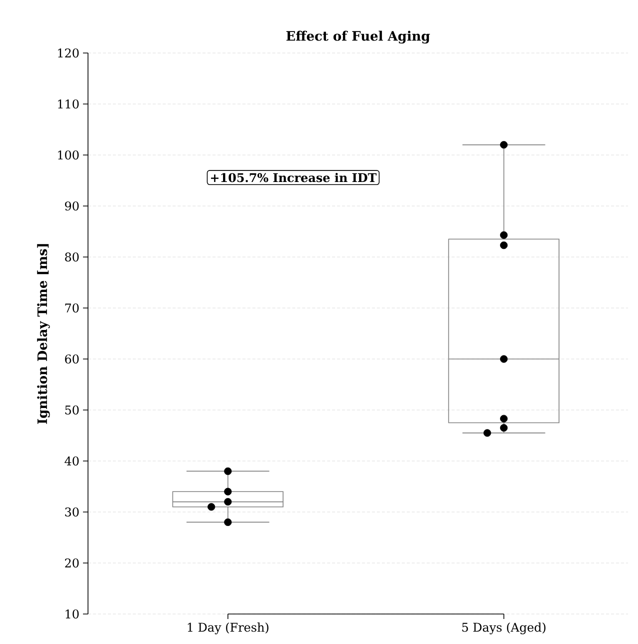 The image size is (638, 644). Describe the element at coordinates (72, 257) in the screenshot. I see `y-tick-label: 80` at that location.